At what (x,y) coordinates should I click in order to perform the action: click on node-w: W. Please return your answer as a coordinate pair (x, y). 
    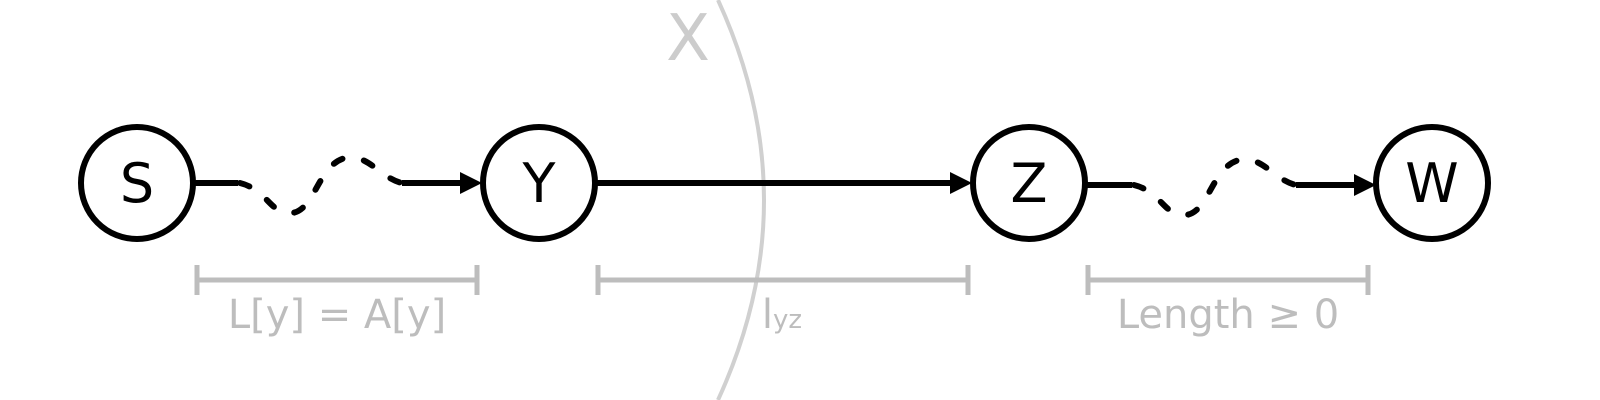
    Looking at the image, I should click on (1432, 183).